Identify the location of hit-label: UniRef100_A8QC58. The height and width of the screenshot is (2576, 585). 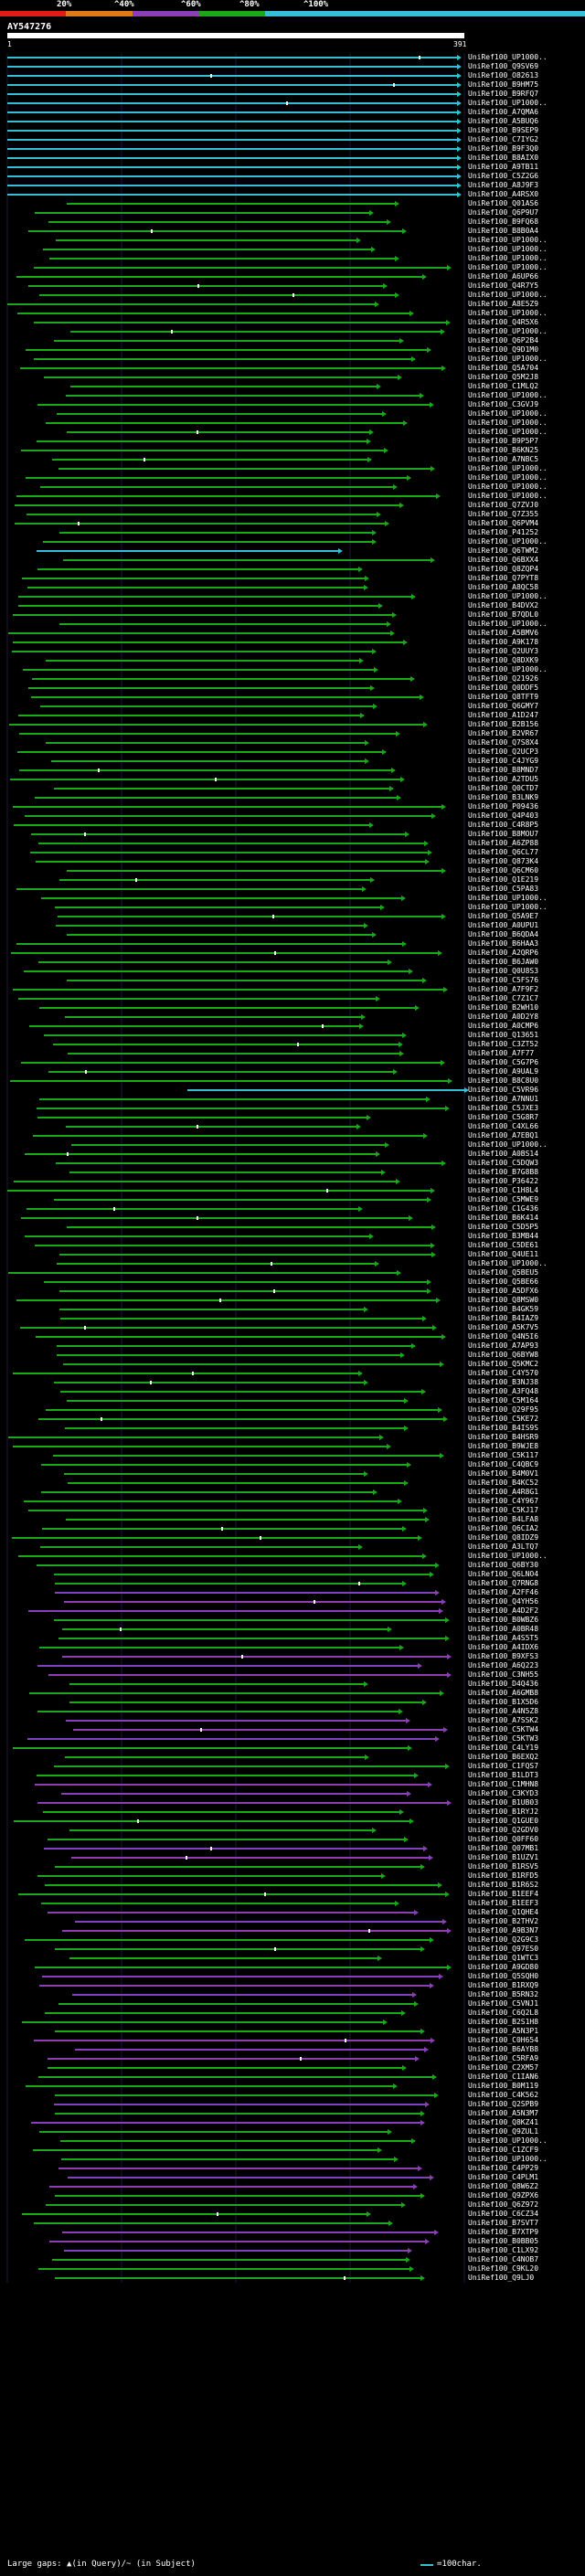
(504, 587).